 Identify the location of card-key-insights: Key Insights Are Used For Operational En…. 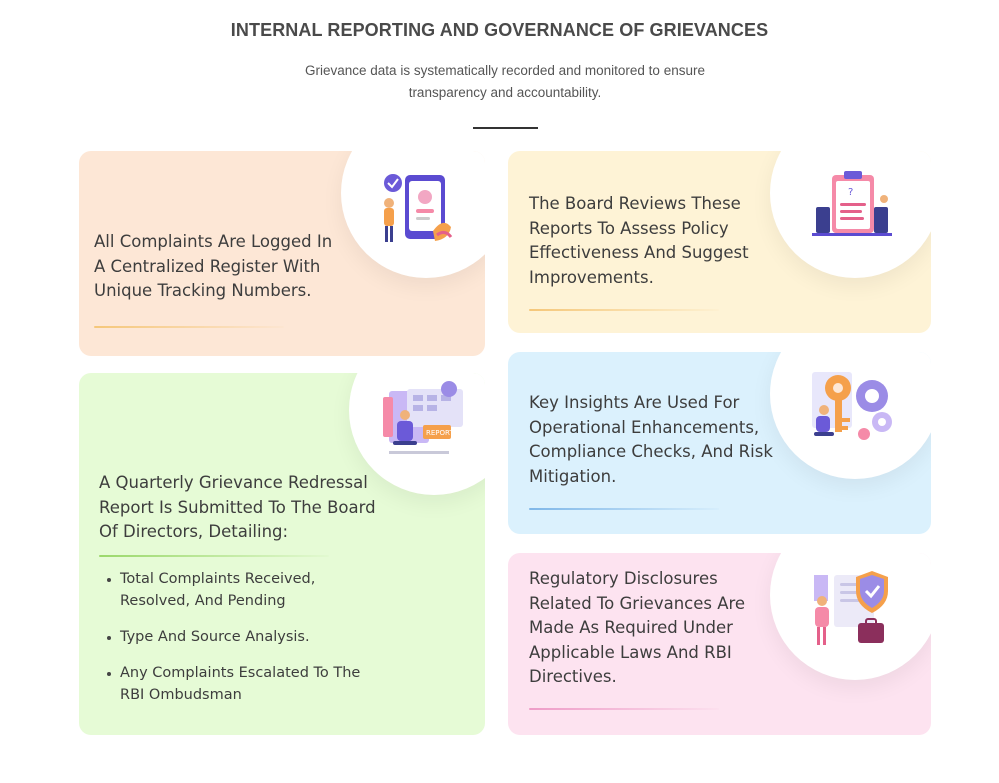
(719, 443).